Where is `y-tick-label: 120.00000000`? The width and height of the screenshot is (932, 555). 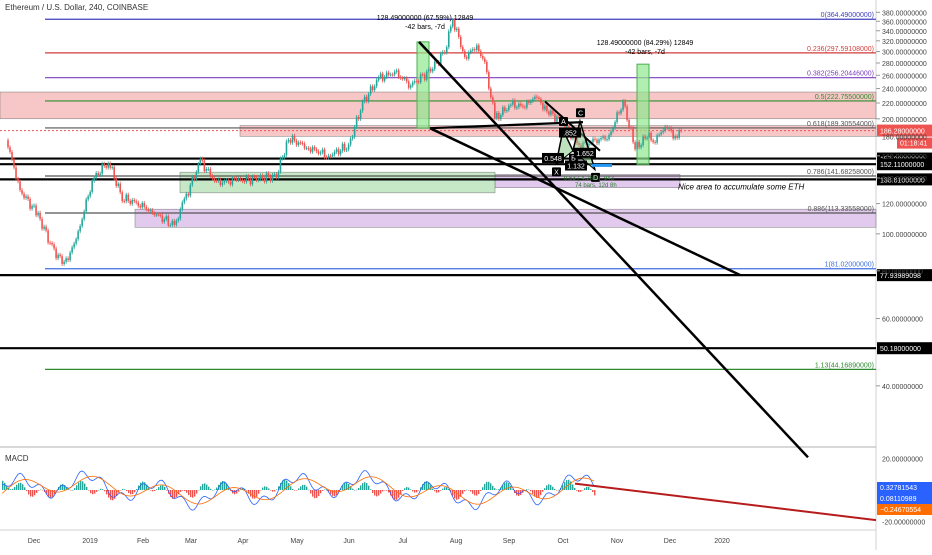 y-tick-label: 120.00000000 is located at coordinates (904, 205).